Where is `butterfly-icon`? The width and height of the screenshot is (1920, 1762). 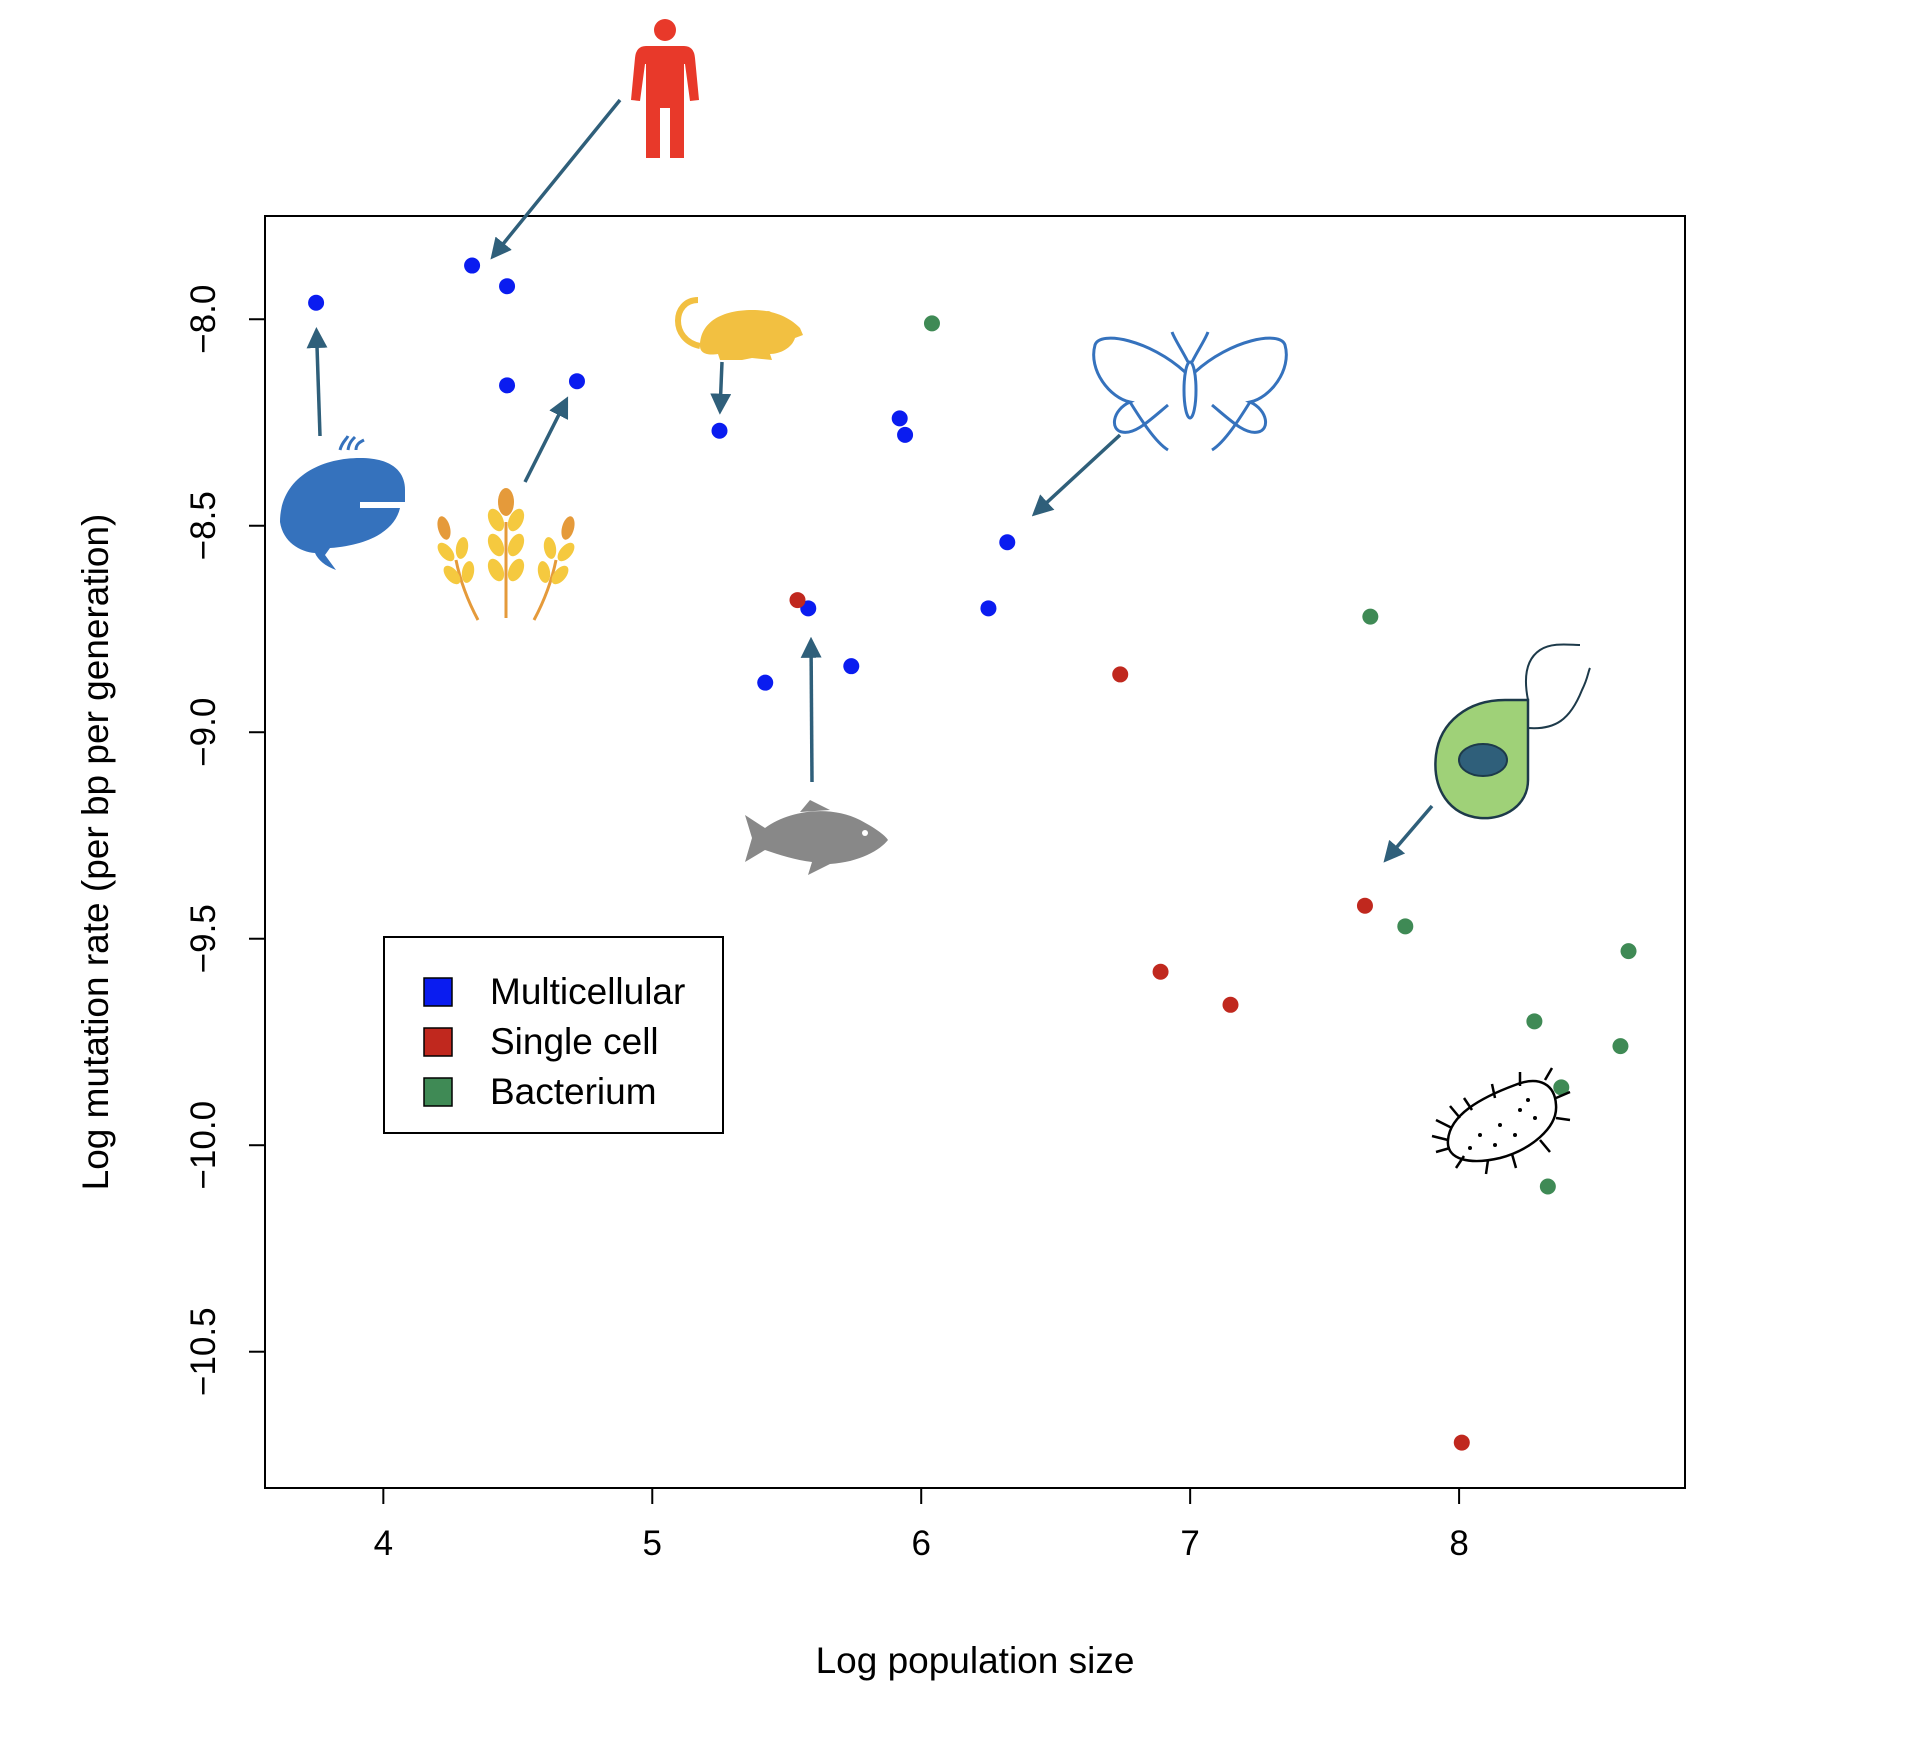 butterfly-icon is located at coordinates (1190, 391).